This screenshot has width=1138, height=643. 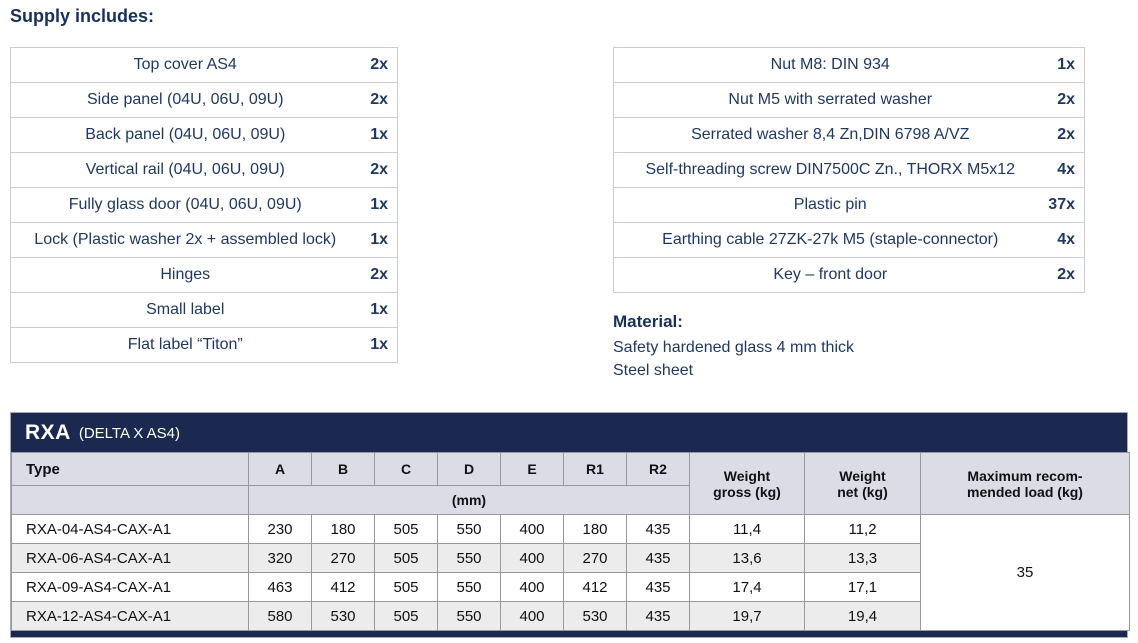 I want to click on spec-type-cell: RXA-12-AS4-CAX-A1, so click(x=130, y=616).